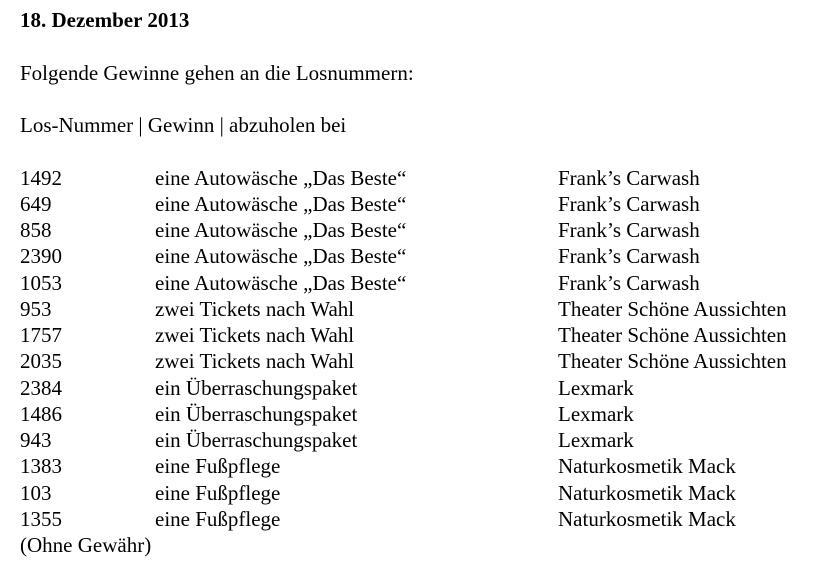 The width and height of the screenshot is (828, 565). Describe the element at coordinates (41, 177) in the screenshot. I see `ticket-number: 1492` at that location.